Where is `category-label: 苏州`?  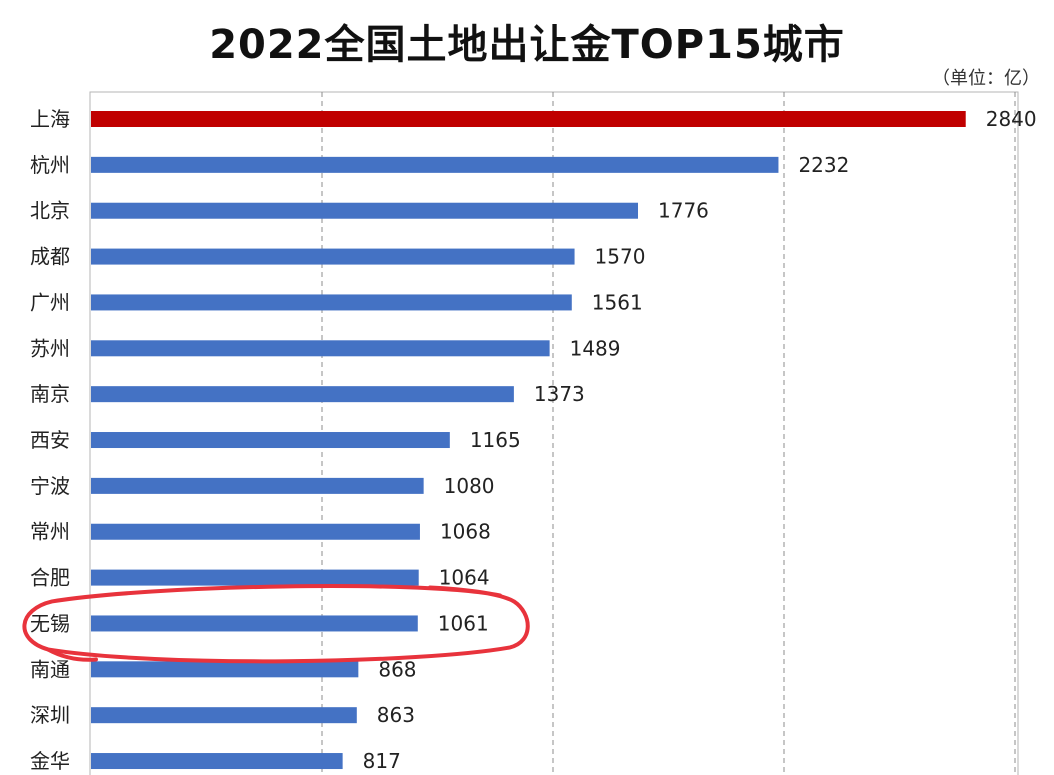
category-label: 苏州 is located at coordinates (50, 348).